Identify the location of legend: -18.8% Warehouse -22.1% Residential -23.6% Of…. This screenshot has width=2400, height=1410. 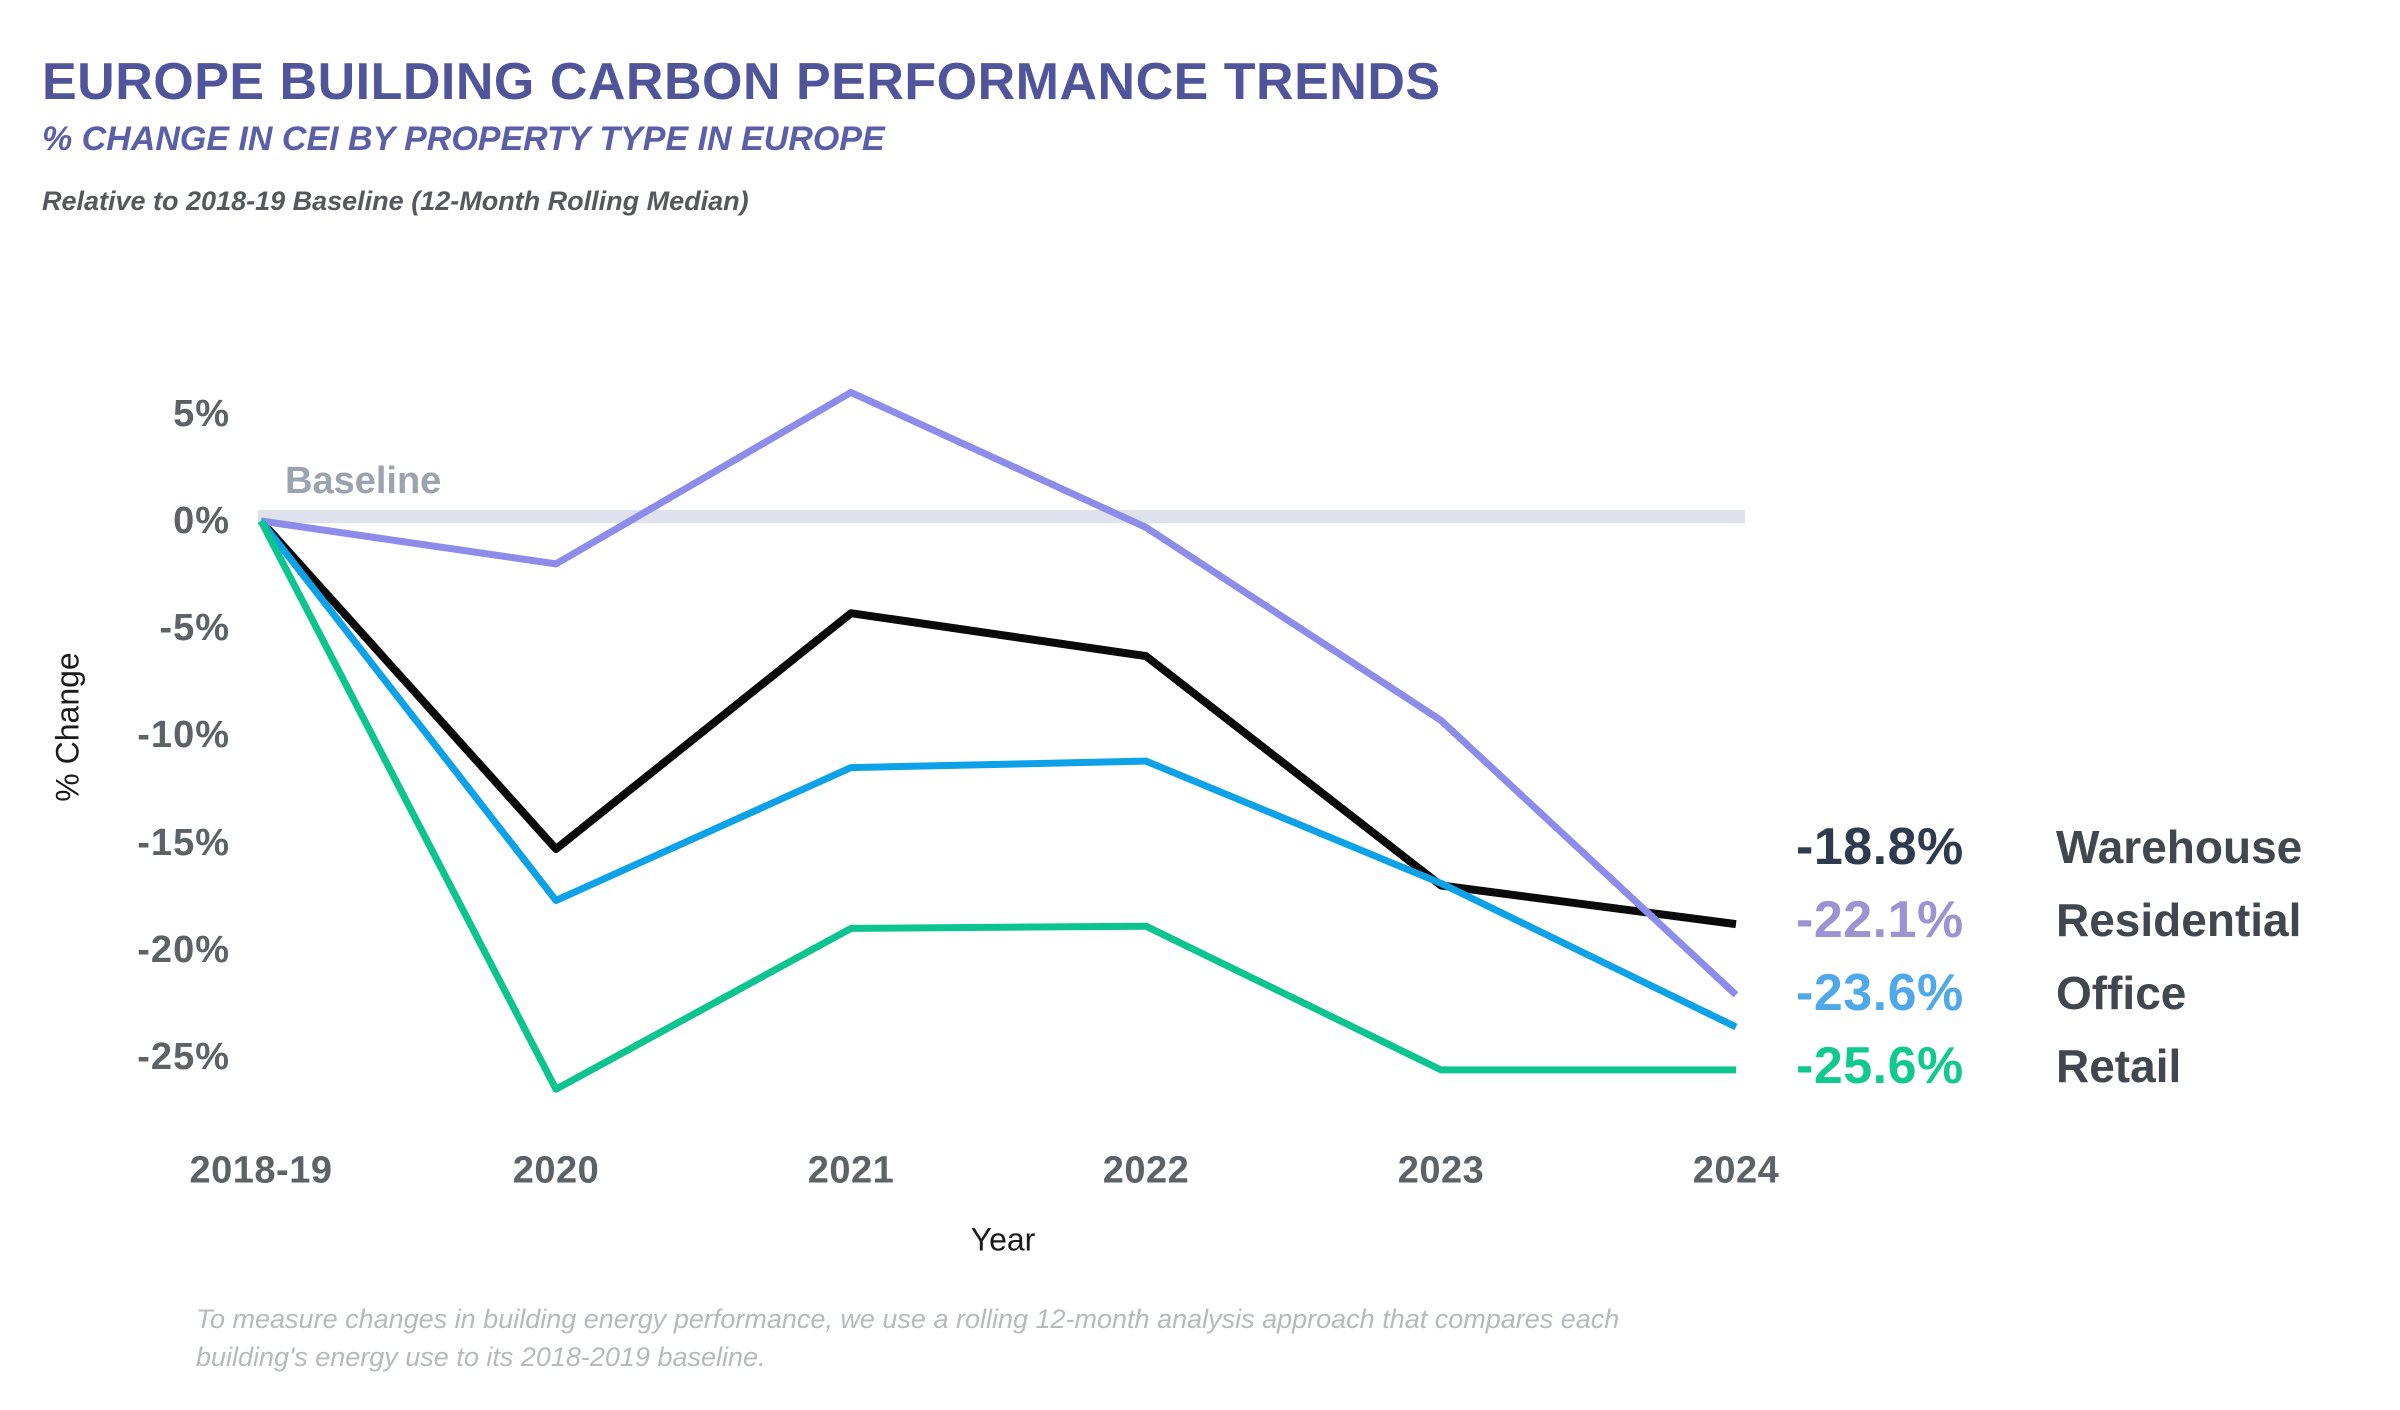
(2049, 956).